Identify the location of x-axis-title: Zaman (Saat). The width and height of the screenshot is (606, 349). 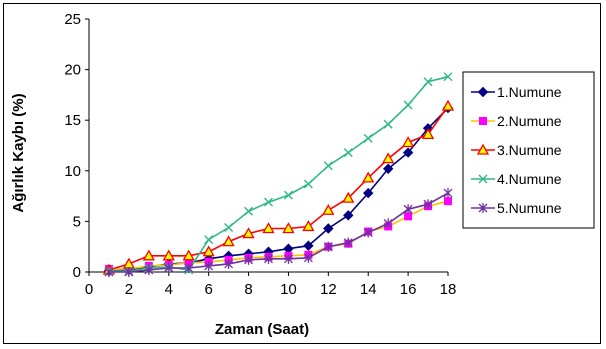
(262, 329).